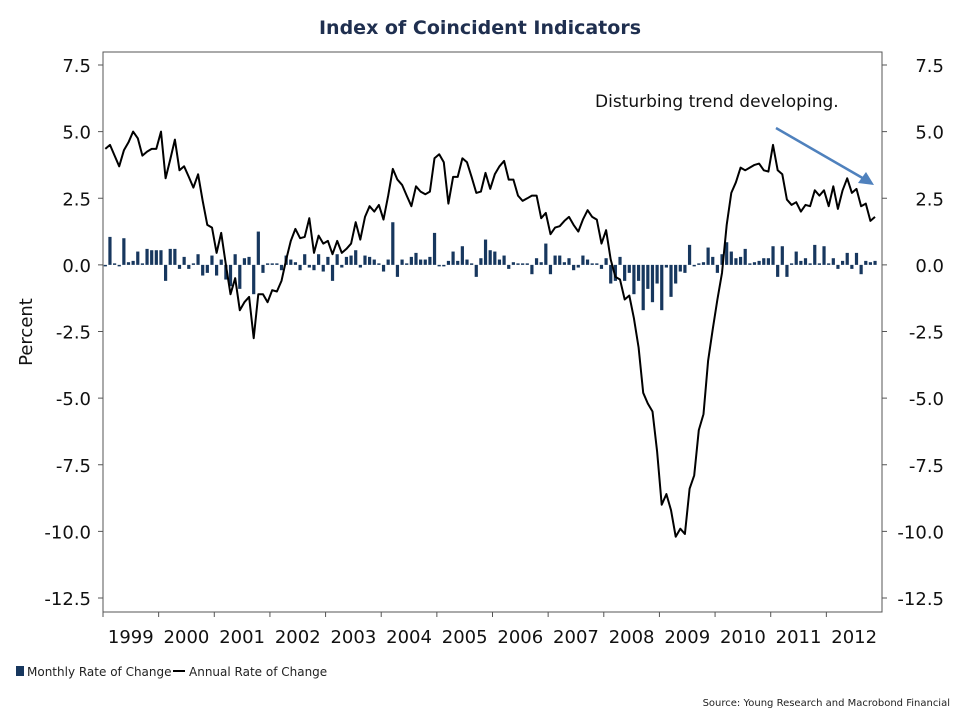  What do you see at coordinates (854, 637) in the screenshot?
I see `x-tick-label: 2012` at bounding box center [854, 637].